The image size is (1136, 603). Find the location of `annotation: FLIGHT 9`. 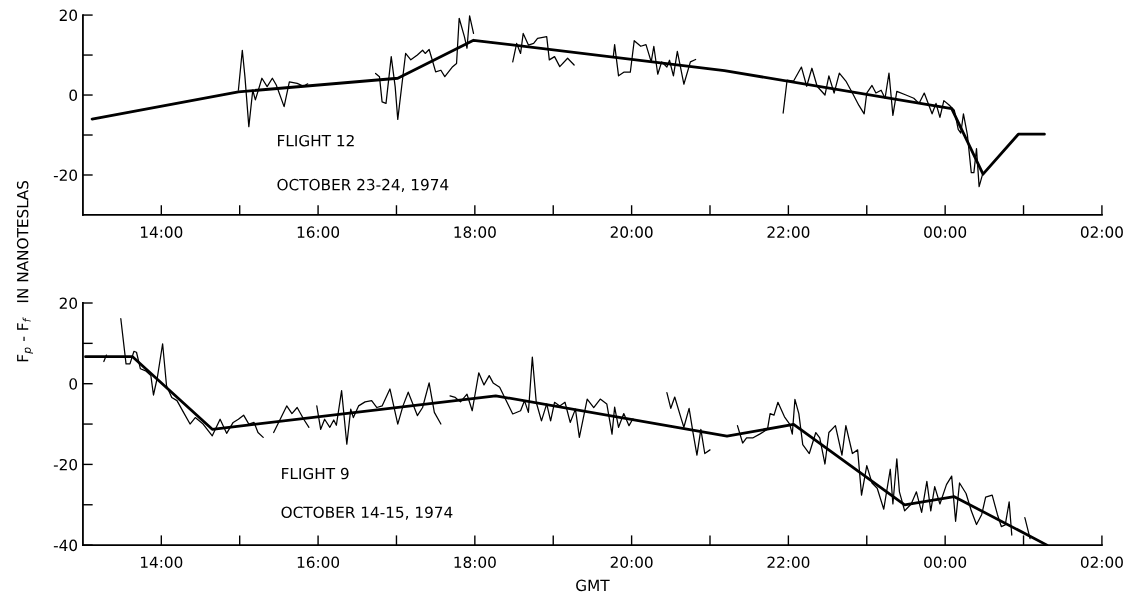

annotation: FLIGHT 9 is located at coordinates (315, 473).